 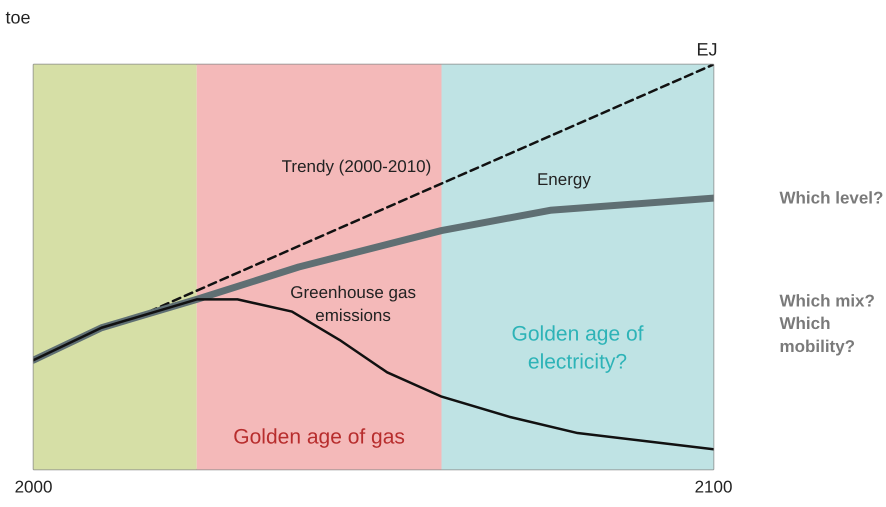 I want to click on y2-axis-title: EJ, so click(x=707, y=50).